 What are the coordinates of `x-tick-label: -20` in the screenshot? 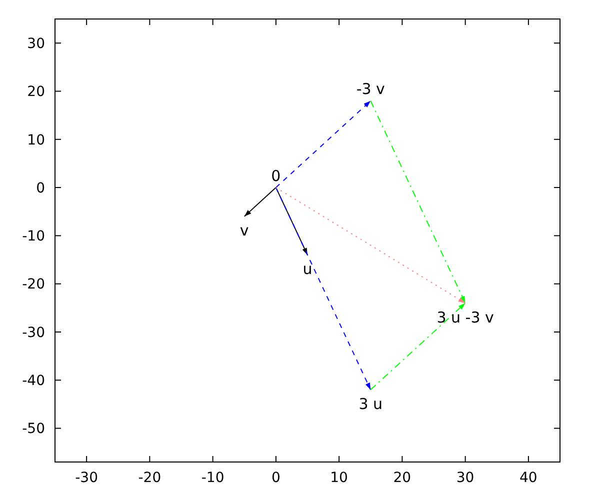 It's located at (150, 478).